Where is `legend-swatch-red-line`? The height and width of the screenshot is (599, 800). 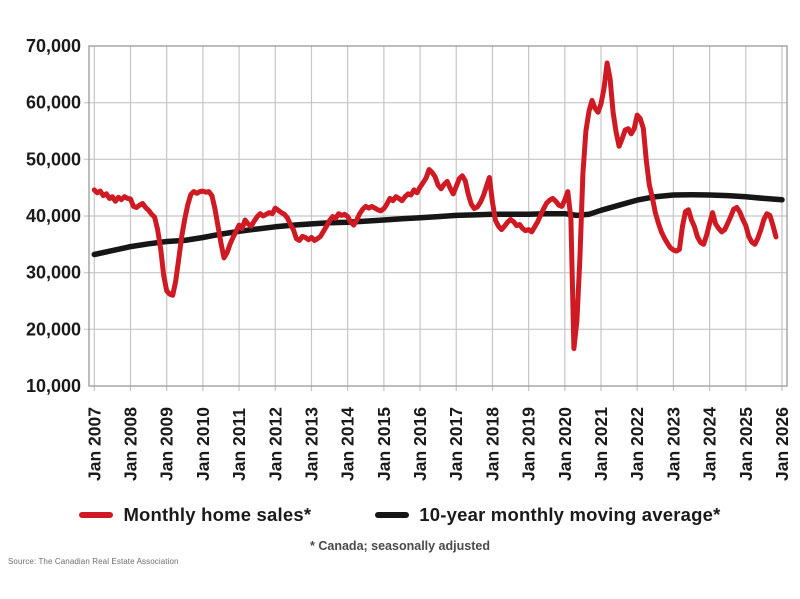
legend-swatch-red-line is located at coordinates (96, 515).